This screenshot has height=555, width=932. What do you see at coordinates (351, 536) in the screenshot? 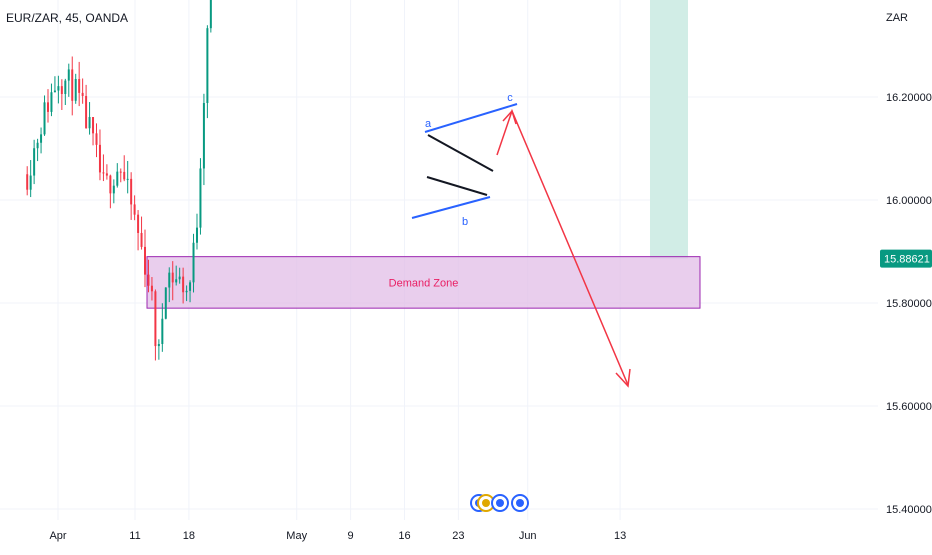
I see `x-tick-label: 9` at bounding box center [351, 536].